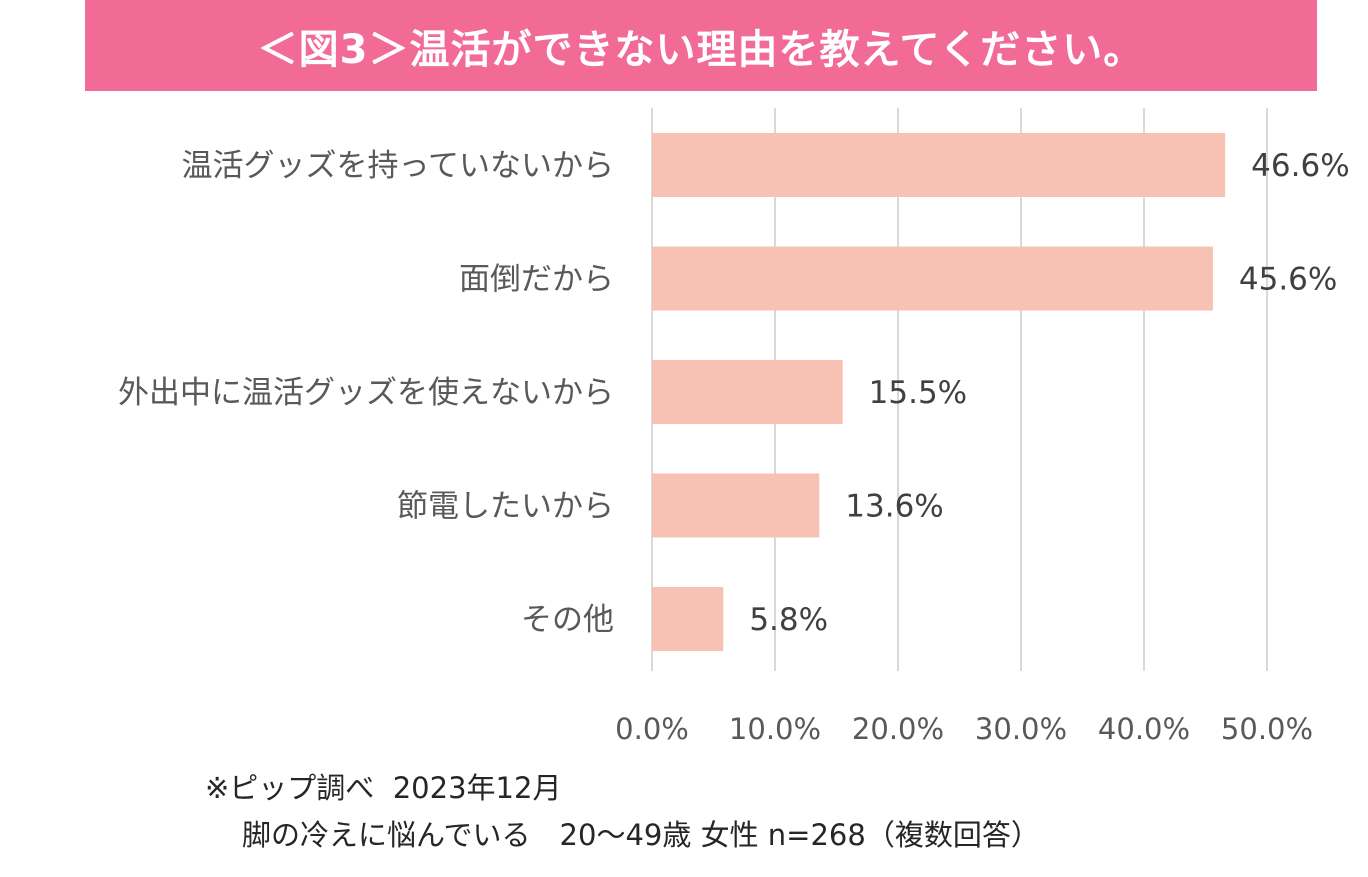 The image size is (1368, 877). Describe the element at coordinates (366, 393) in the screenshot. I see `category-label: 外出中に温活グッズを使えないから` at that location.